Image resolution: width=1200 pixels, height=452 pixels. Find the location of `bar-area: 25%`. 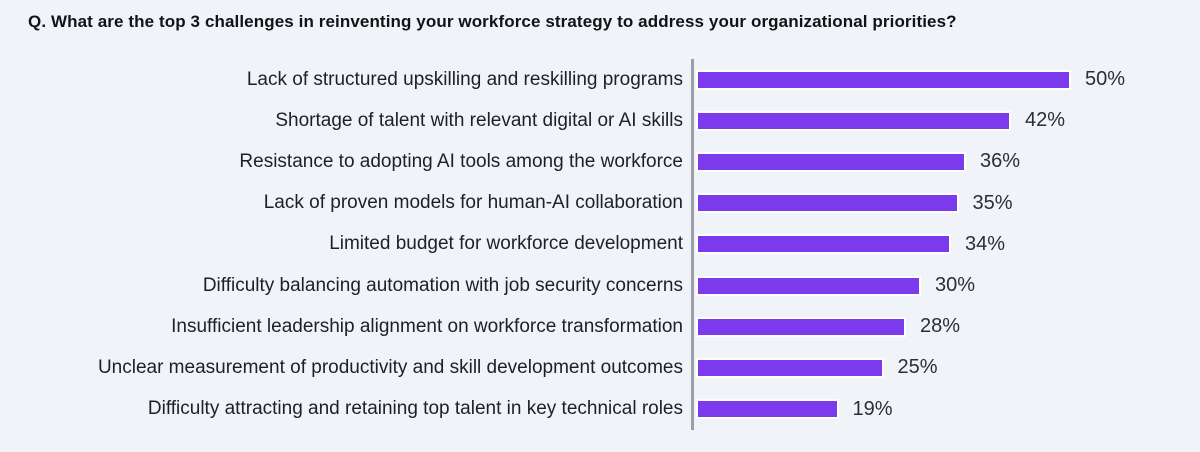

bar-area: 25% is located at coordinates (946, 367).